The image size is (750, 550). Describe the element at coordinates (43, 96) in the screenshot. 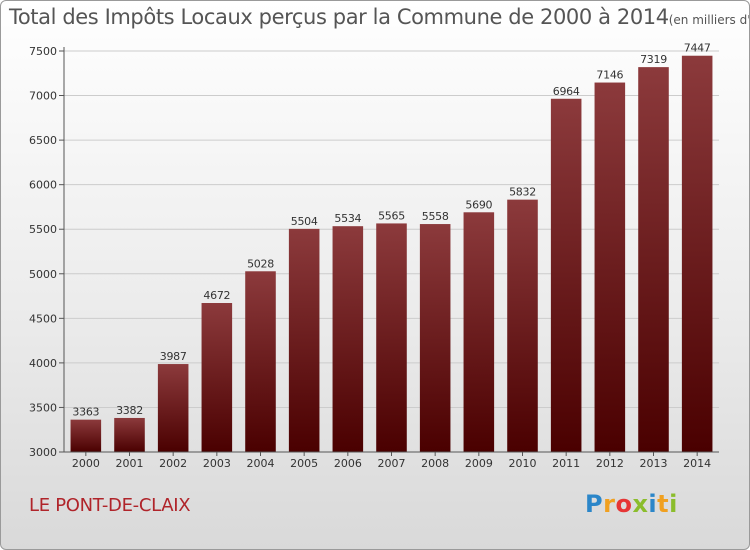

I see `y-tick-label: 7000` at that location.